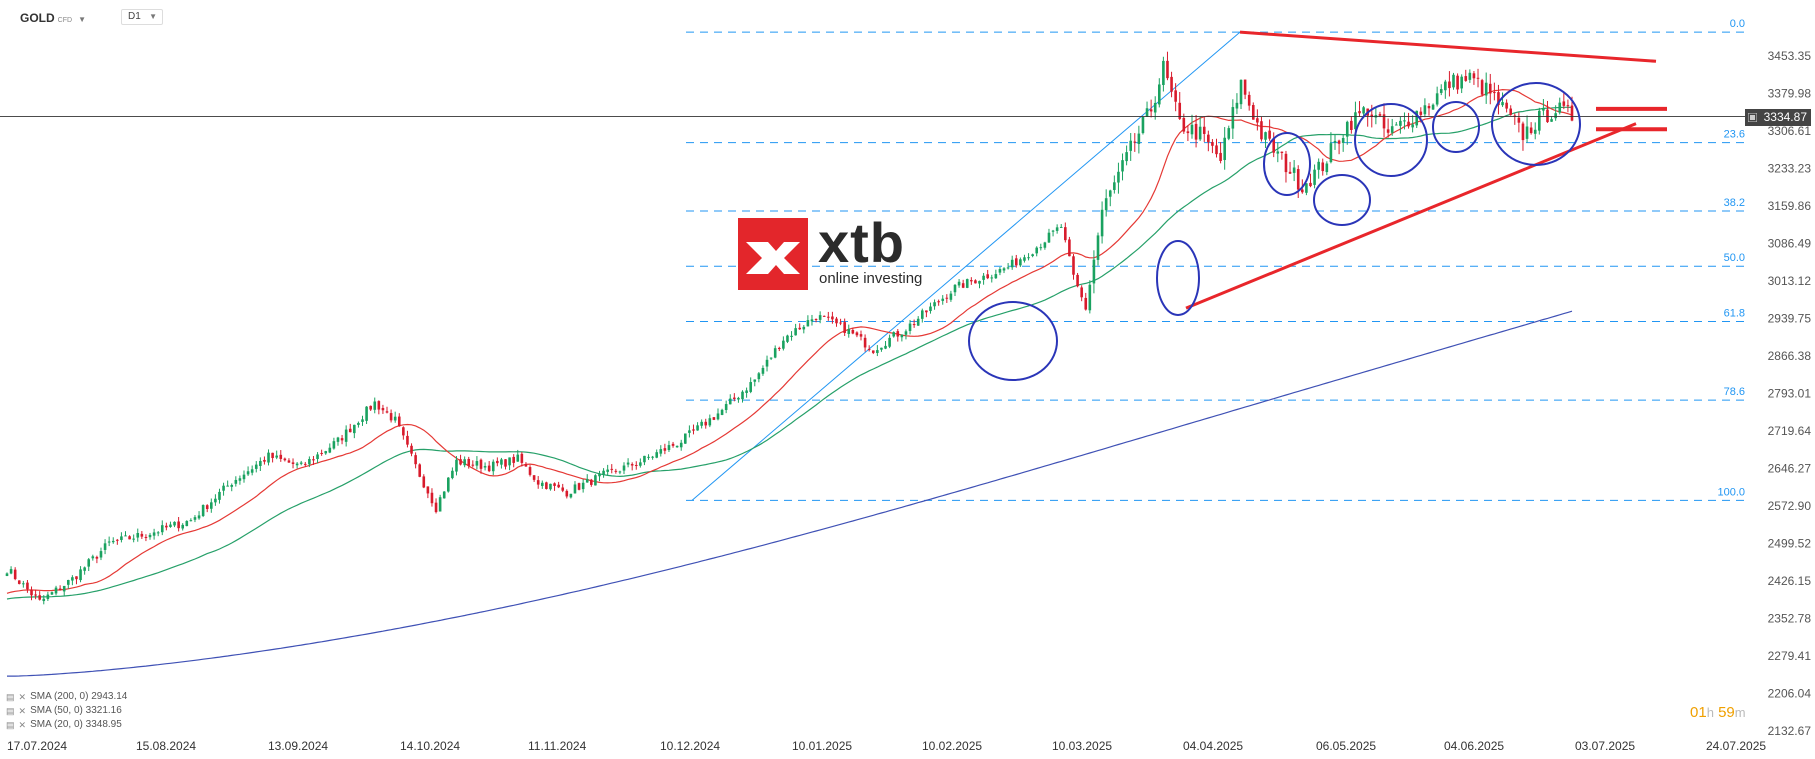  Describe the element at coordinates (142, 17) in the screenshot. I see `timeframe-selector: D1 ▼` at that location.